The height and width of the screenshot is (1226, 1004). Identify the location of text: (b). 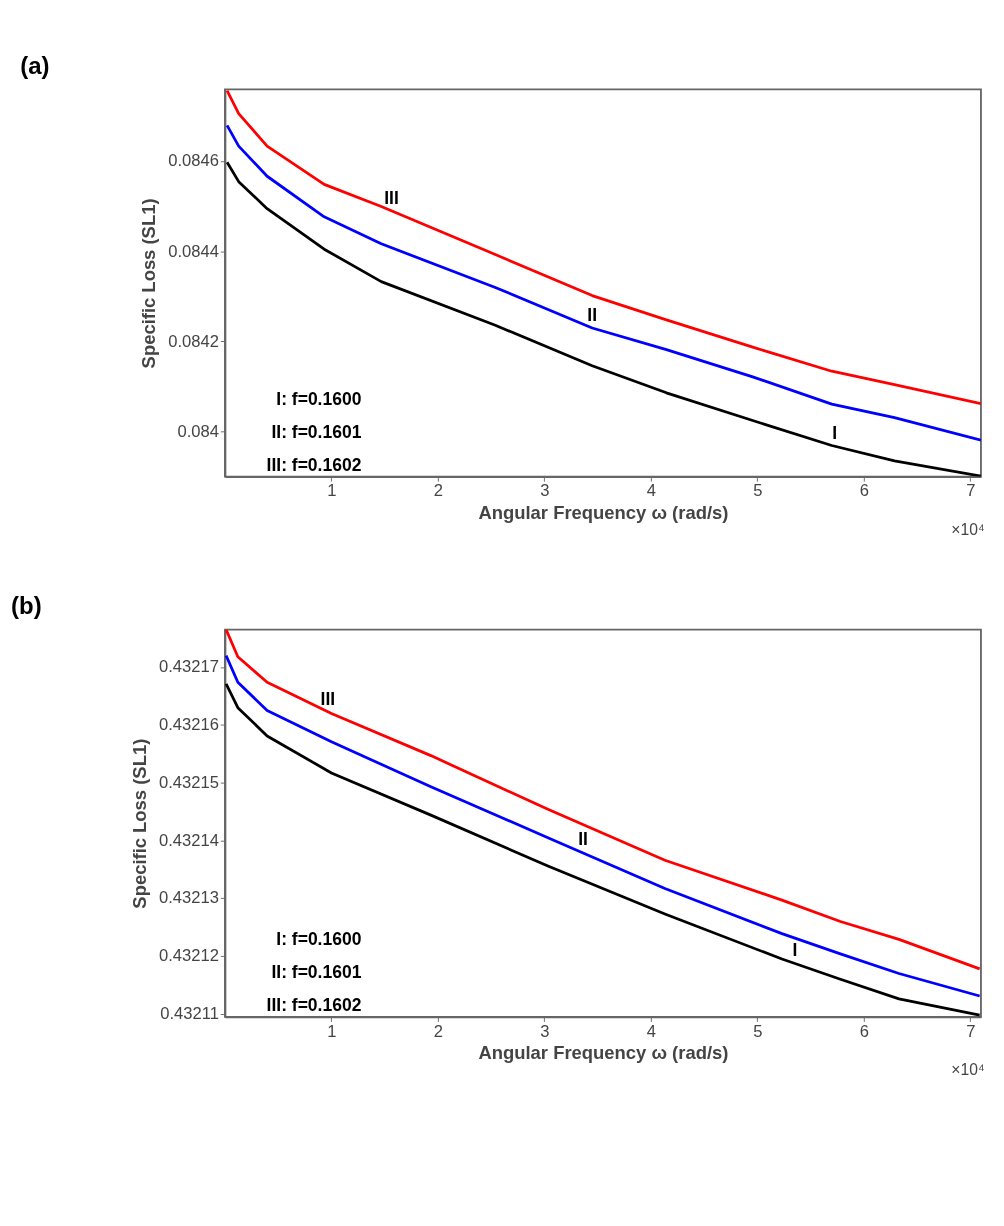
(26, 605).